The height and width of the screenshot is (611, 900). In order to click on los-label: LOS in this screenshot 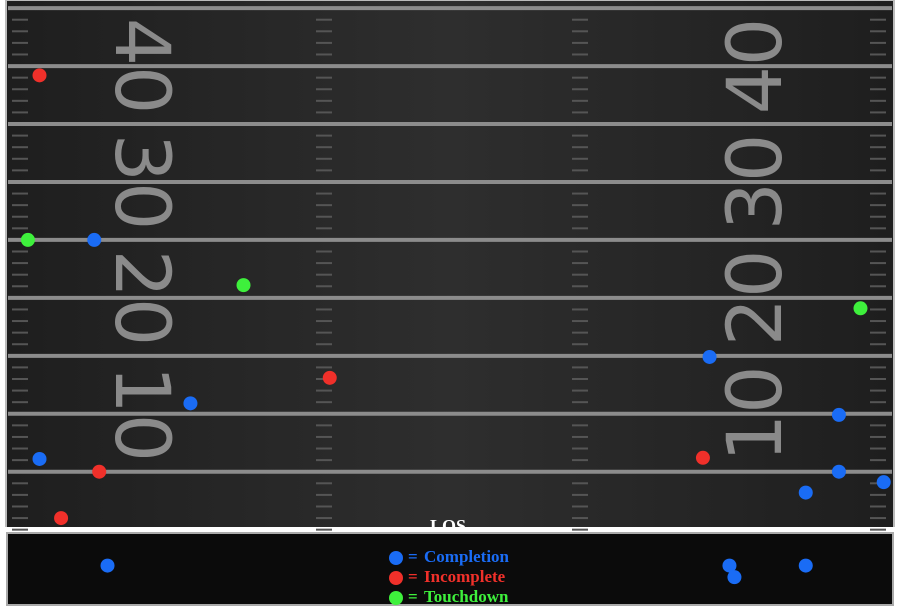, I will do `click(448, 526)`.